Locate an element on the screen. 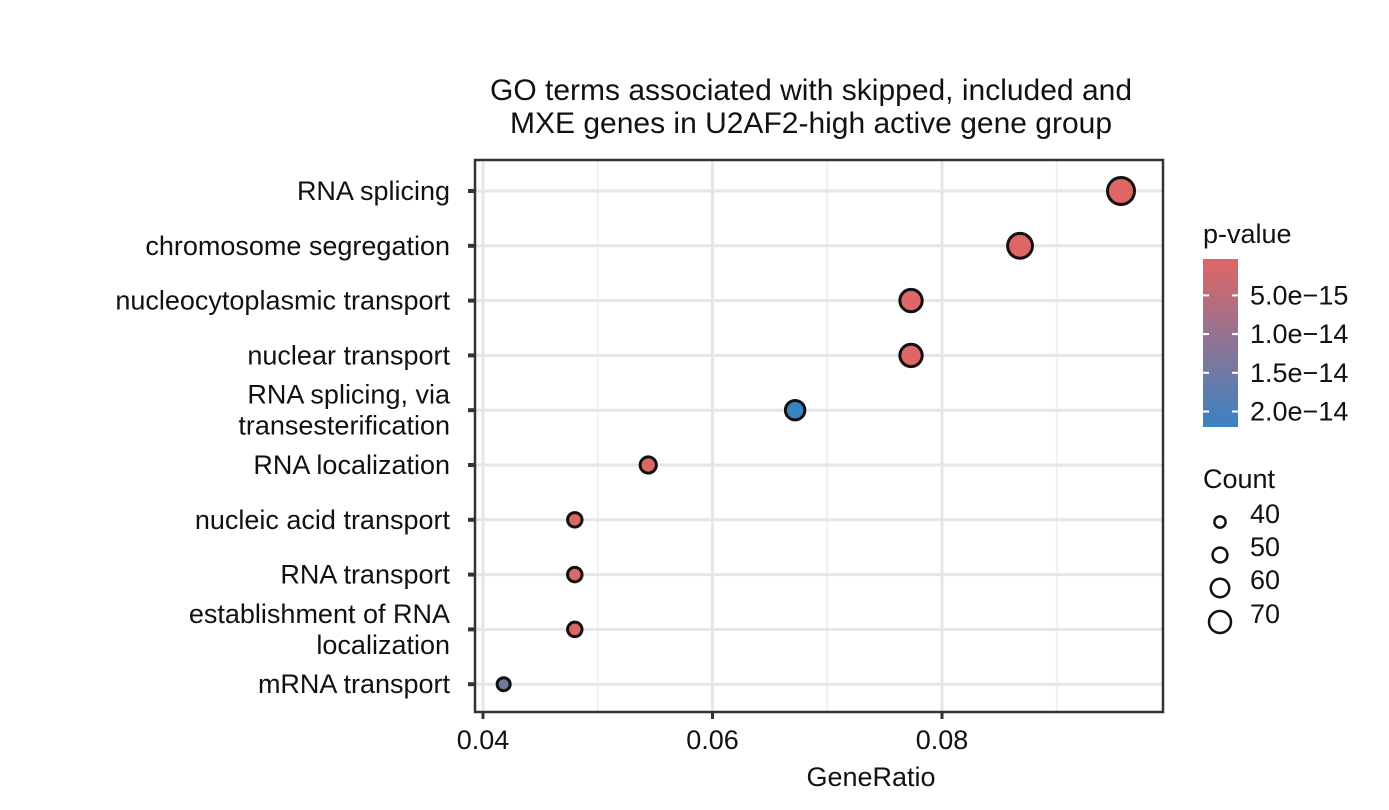 This screenshot has width=1389, height=810. y-tick-label: RNA splicing, via is located at coordinates (349, 395).